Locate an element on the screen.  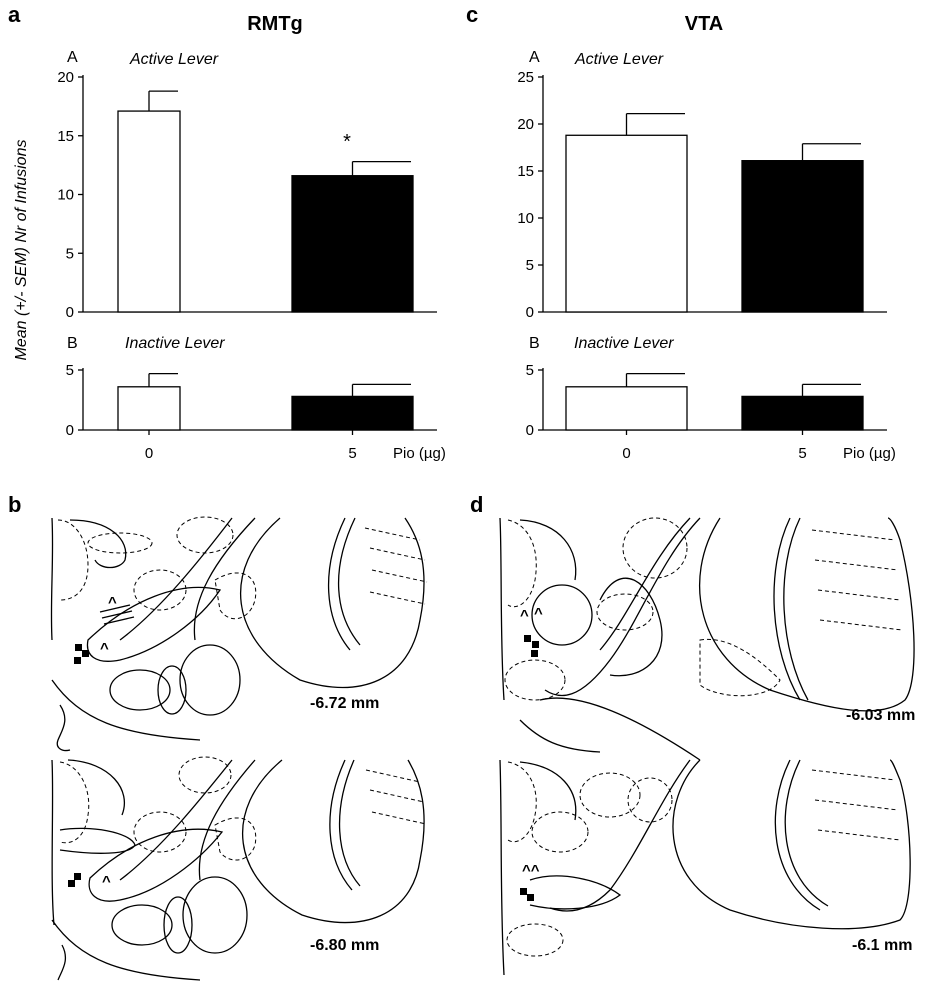
caret-marker: ^^ is located at coordinates (531, 870).